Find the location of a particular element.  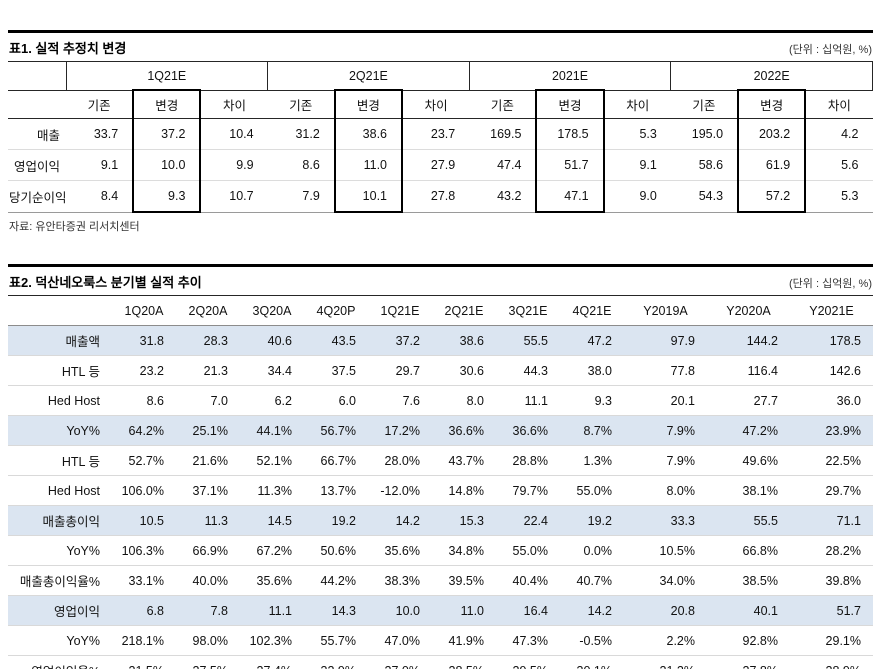

t2-value-cell: 38.6 is located at coordinates (464, 340).